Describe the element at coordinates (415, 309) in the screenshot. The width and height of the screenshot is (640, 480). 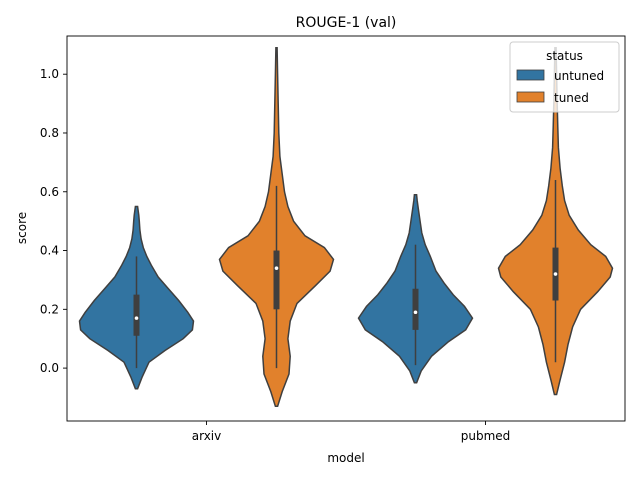
I see `iqr-box-untuned-pubmed` at that location.